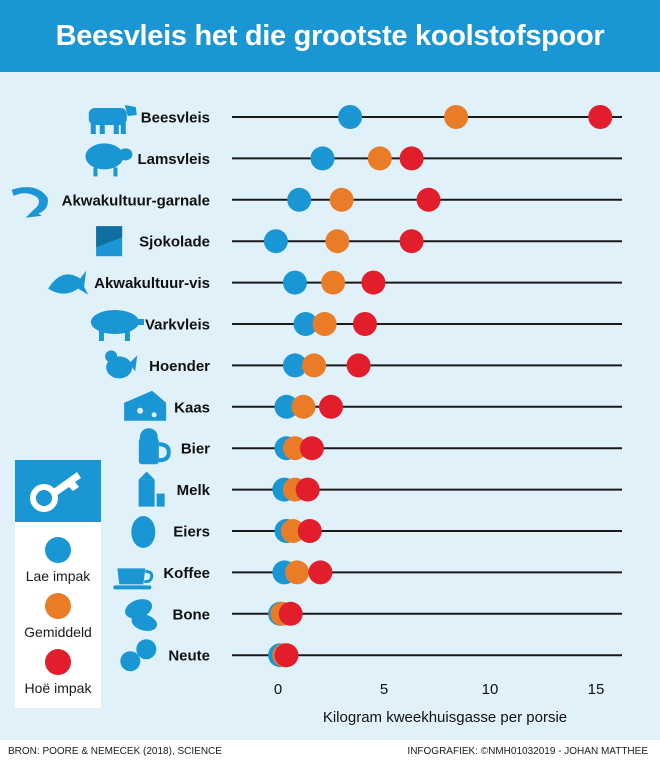 The width and height of the screenshot is (660, 768). Describe the element at coordinates (186, 573) in the screenshot. I see `category-label: Koffee` at that location.